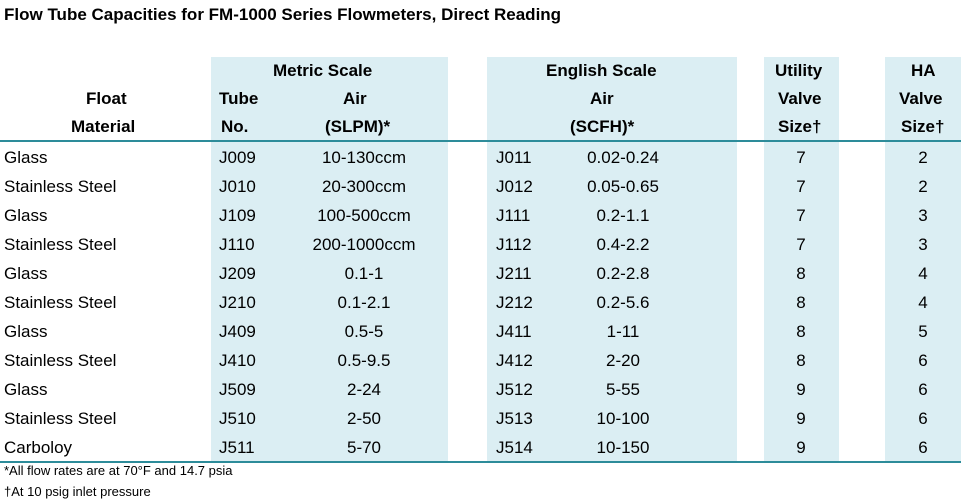  I want to click on metric-air-cell: 0.1-2.1, so click(364, 302).